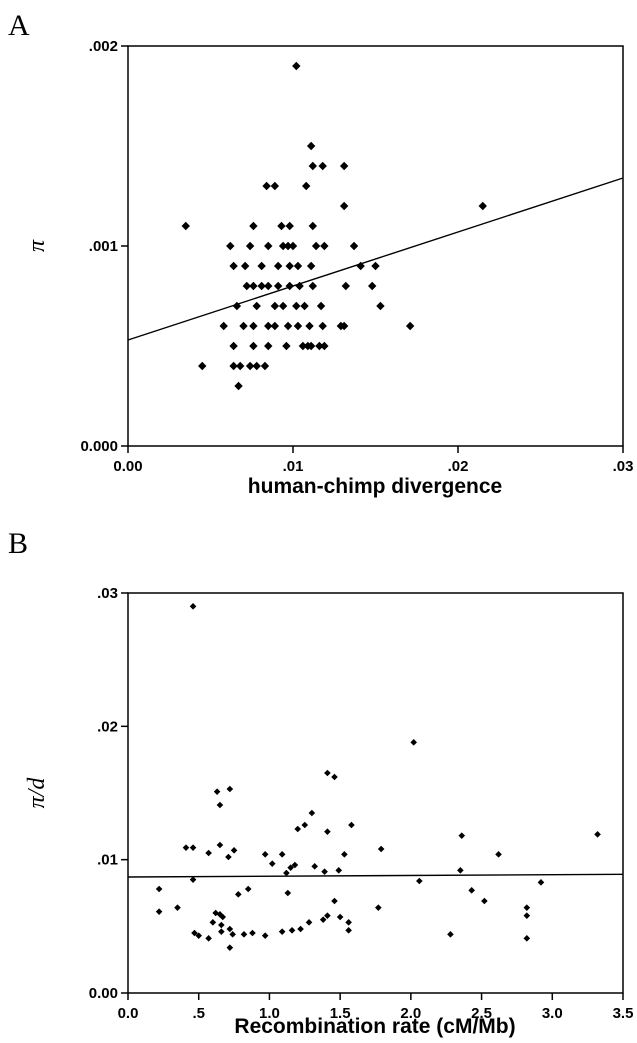 The width and height of the screenshot is (637, 1043). Describe the element at coordinates (127, 466) in the screenshot. I see `x-tick-label: 0.00` at that location.